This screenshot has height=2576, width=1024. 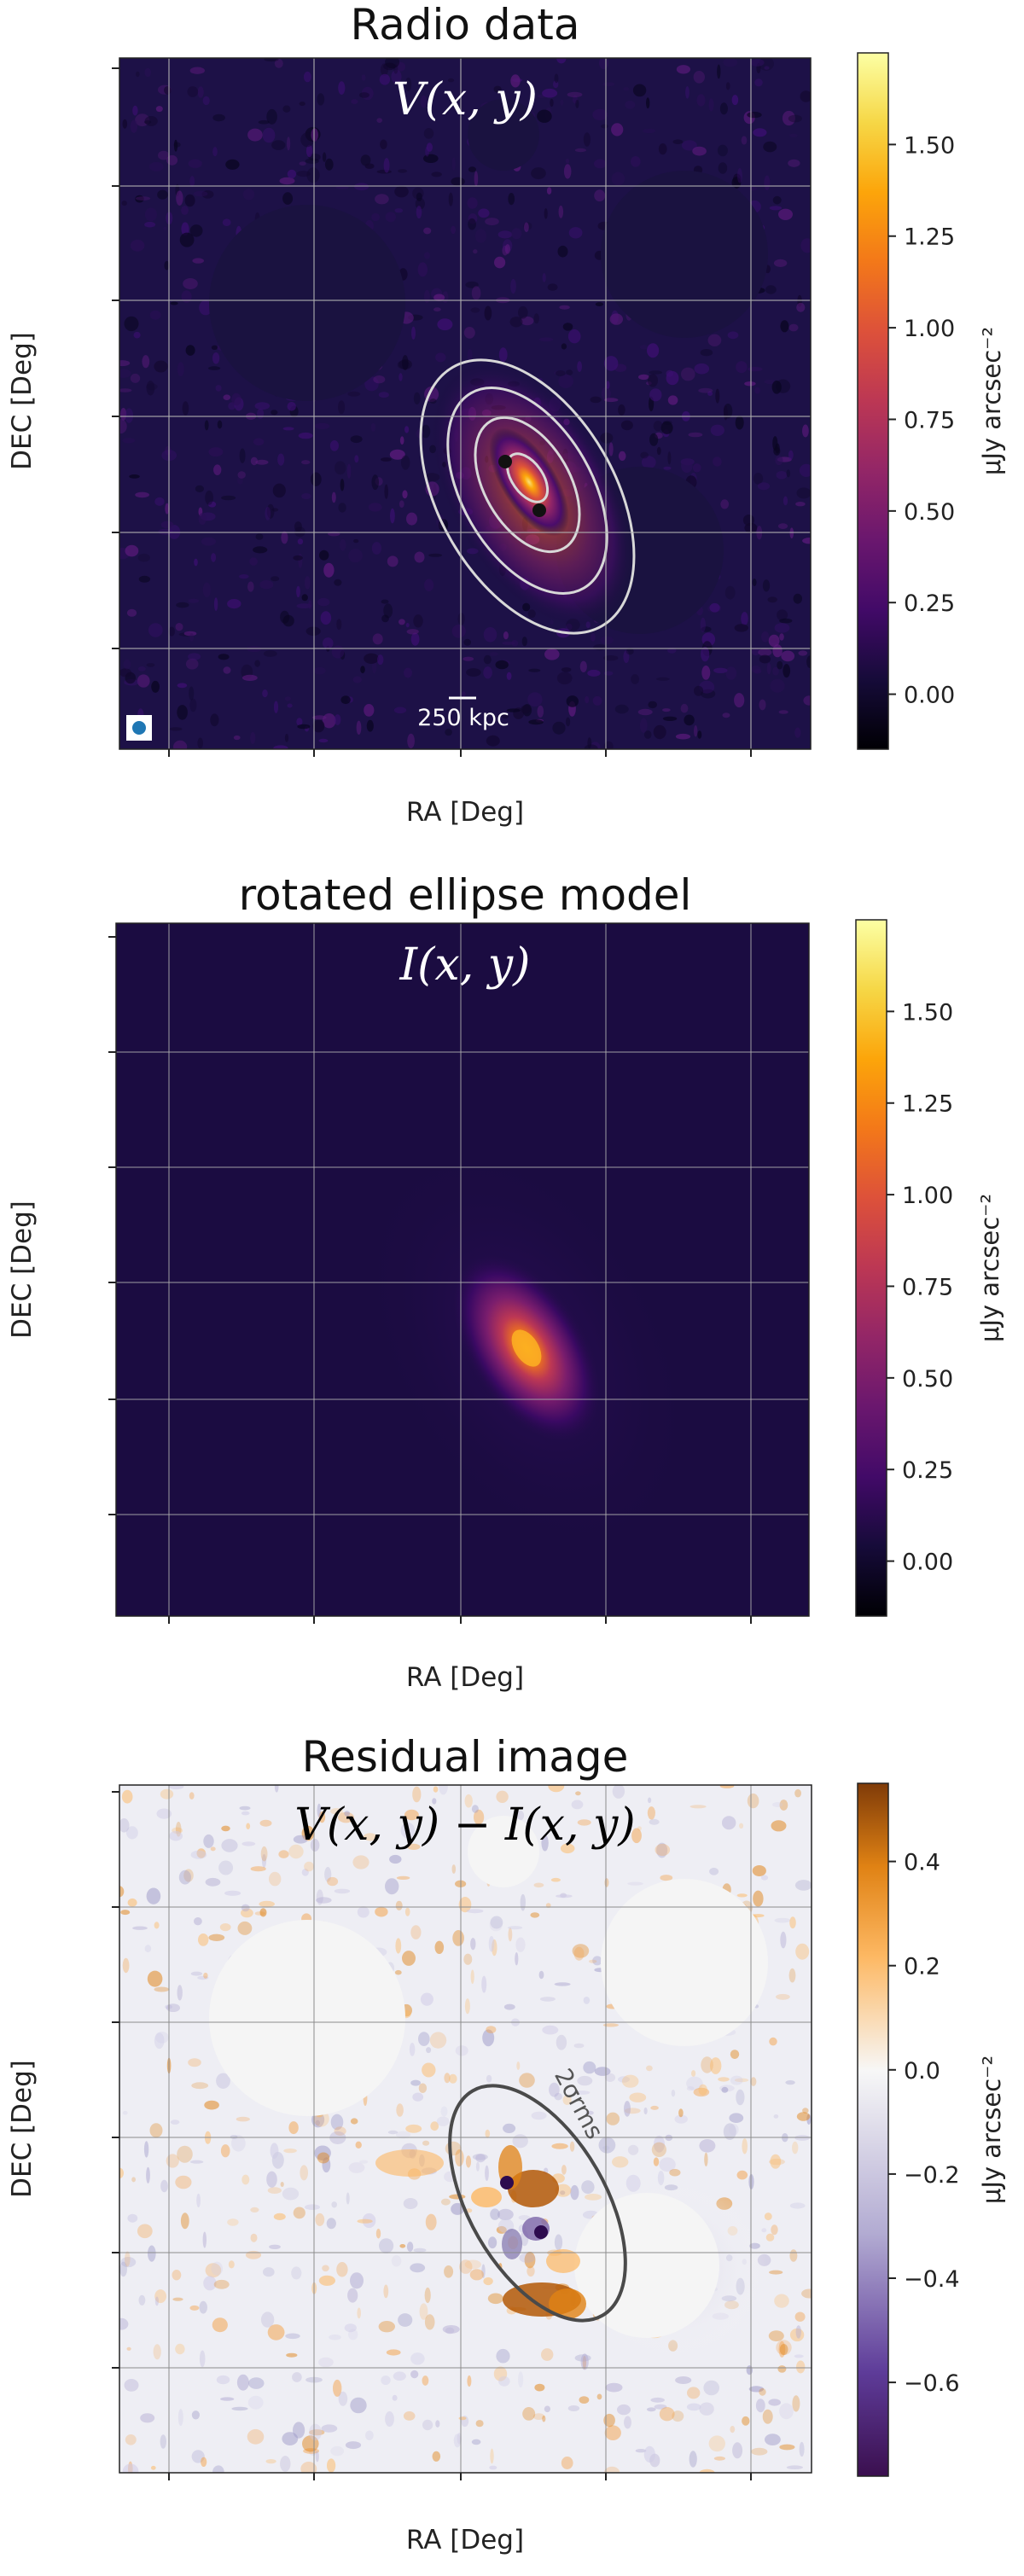 I want to click on panel1-xlabel: RA [Deg], so click(x=465, y=812).